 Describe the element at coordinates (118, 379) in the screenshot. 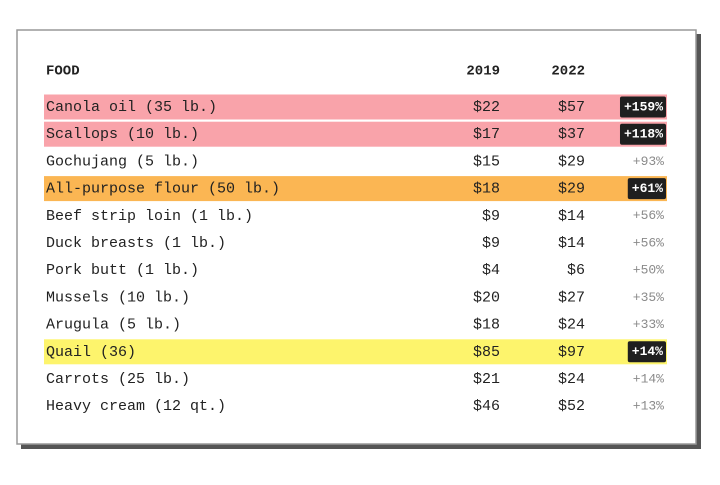

I see `food-name: Carrots (25 lb.)` at that location.